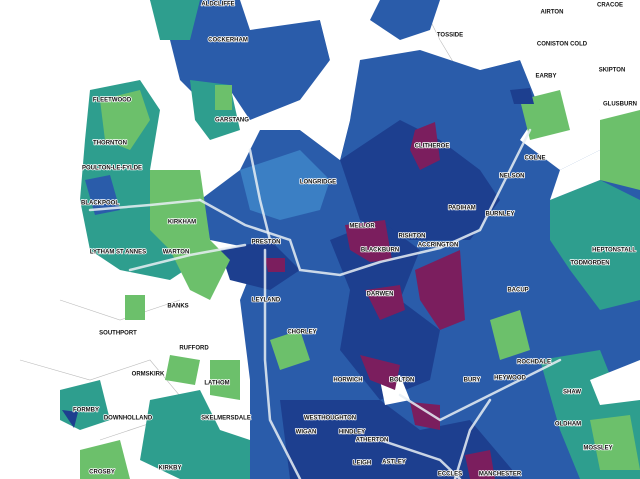 The image size is (640, 479). I want to click on place-label: ALDCLIFFE, so click(217, 5).